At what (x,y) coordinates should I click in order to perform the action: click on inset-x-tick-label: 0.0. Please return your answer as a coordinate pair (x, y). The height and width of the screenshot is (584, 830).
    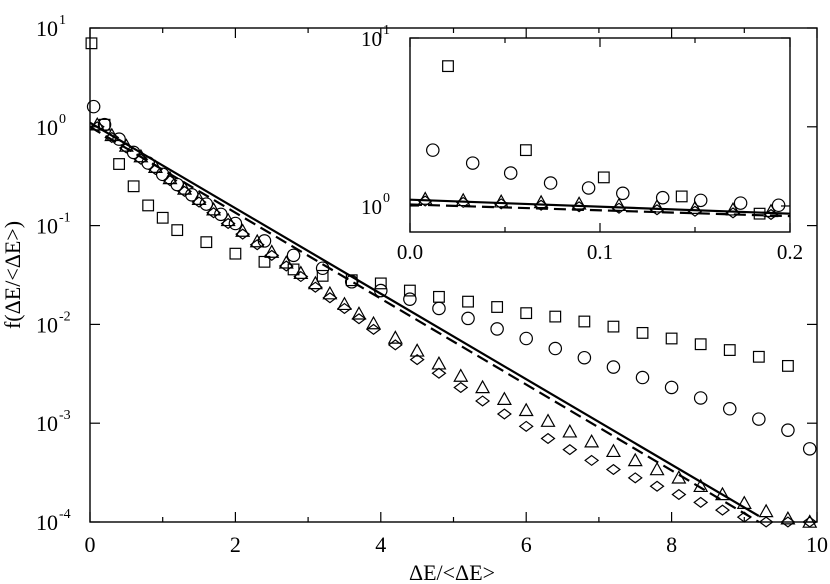
    Looking at the image, I should click on (410, 252).